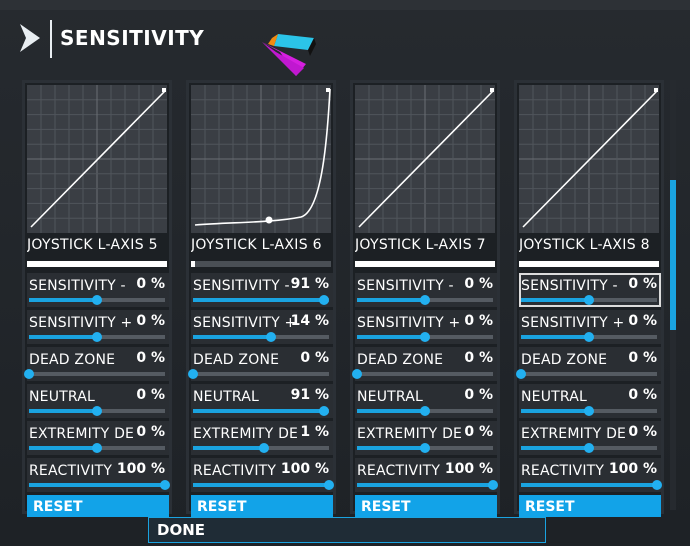 The image size is (690, 546). I want to click on setting-row: EXTREMITY DEAD ZONE1 %, so click(262, 438).